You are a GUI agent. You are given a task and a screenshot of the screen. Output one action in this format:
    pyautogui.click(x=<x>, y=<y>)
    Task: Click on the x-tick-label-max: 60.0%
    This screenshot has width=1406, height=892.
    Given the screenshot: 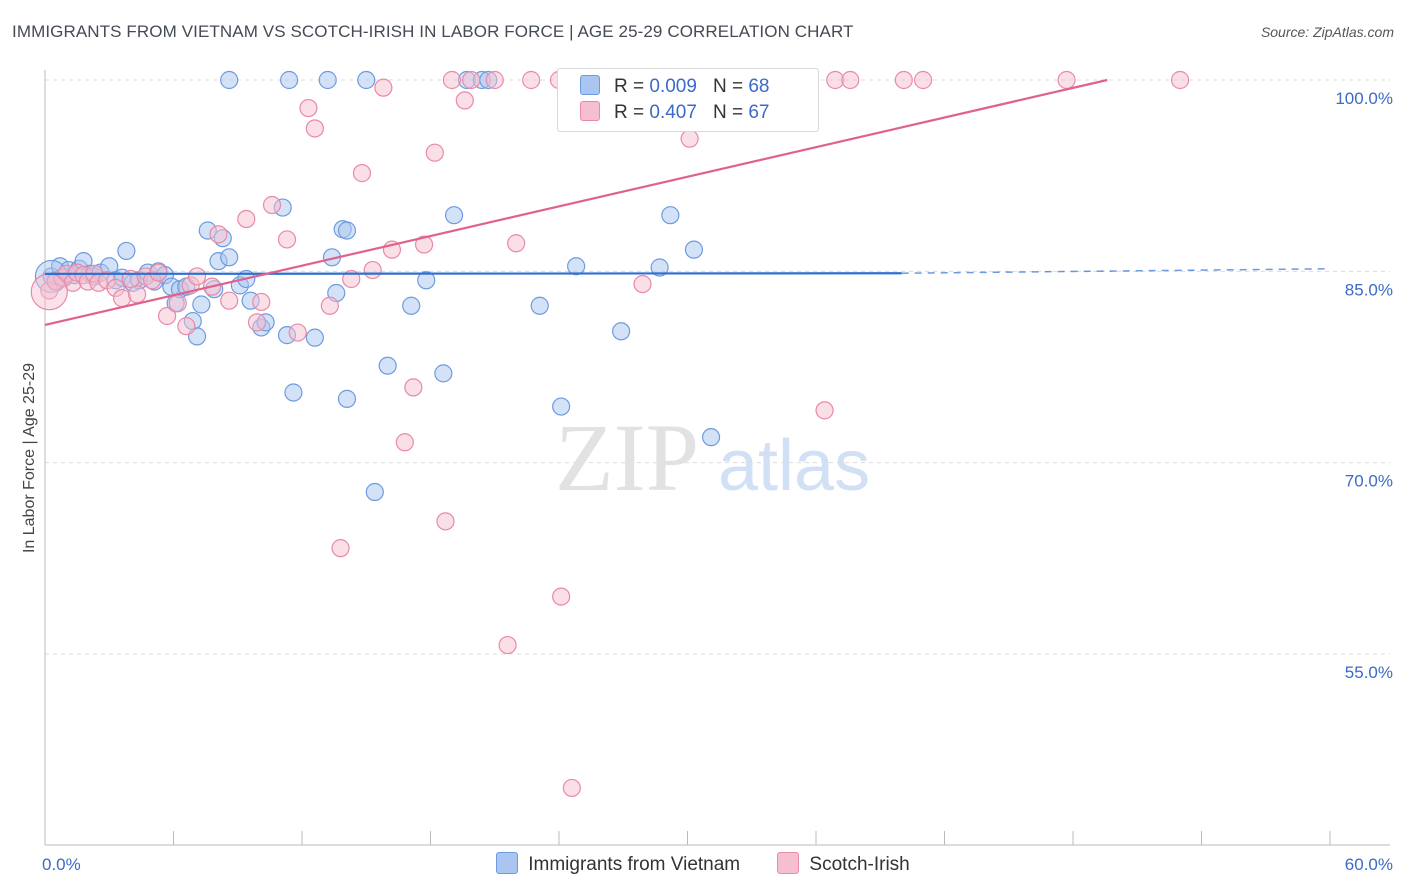 What is the action you would take?
    pyautogui.click(x=1369, y=864)
    